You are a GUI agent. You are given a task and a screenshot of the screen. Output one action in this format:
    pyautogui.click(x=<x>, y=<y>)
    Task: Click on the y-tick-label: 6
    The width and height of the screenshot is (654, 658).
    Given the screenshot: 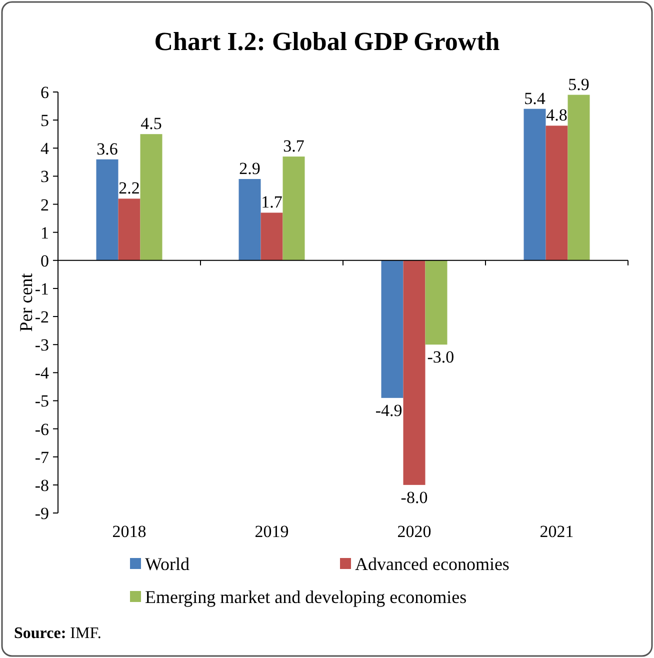 What is the action you would take?
    pyautogui.click(x=44, y=92)
    